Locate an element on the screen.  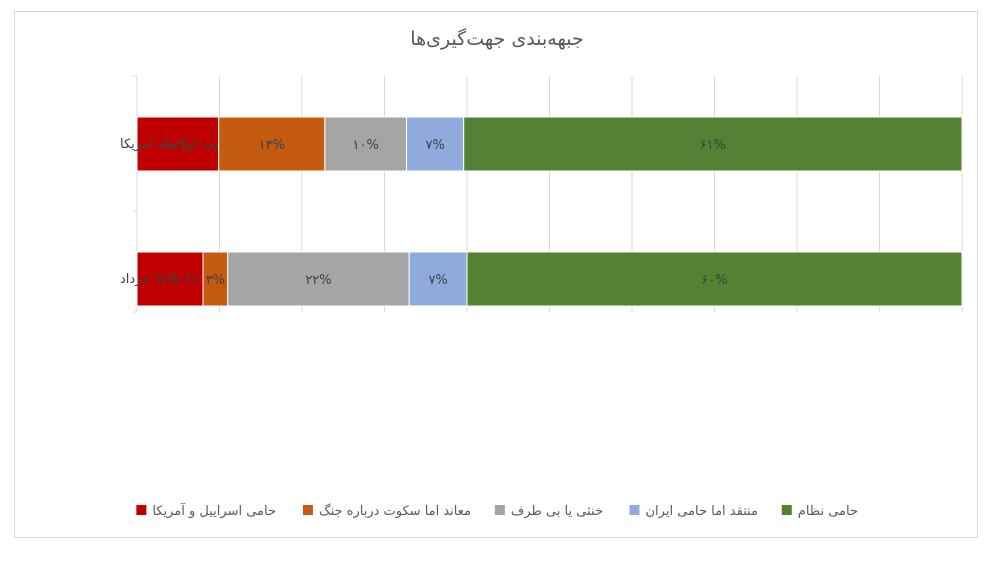
category-label: بعد از حمله آمریکا is located at coordinates (169, 143).